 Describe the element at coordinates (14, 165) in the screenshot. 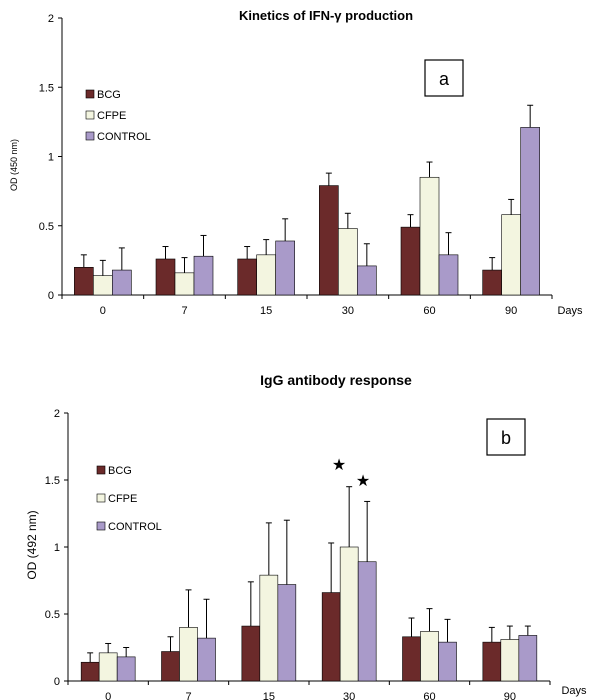

I see `y-axis-label-a: OD (450 nm)` at that location.